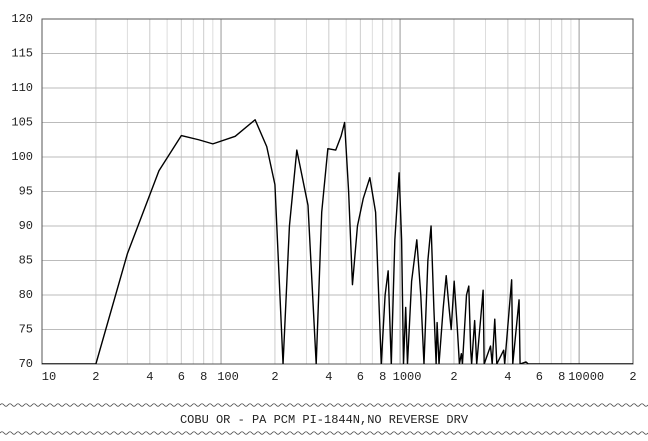 The width and height of the screenshot is (648, 441). Describe the element at coordinates (26, 226) in the screenshot. I see `y-tick-label: 90` at that location.